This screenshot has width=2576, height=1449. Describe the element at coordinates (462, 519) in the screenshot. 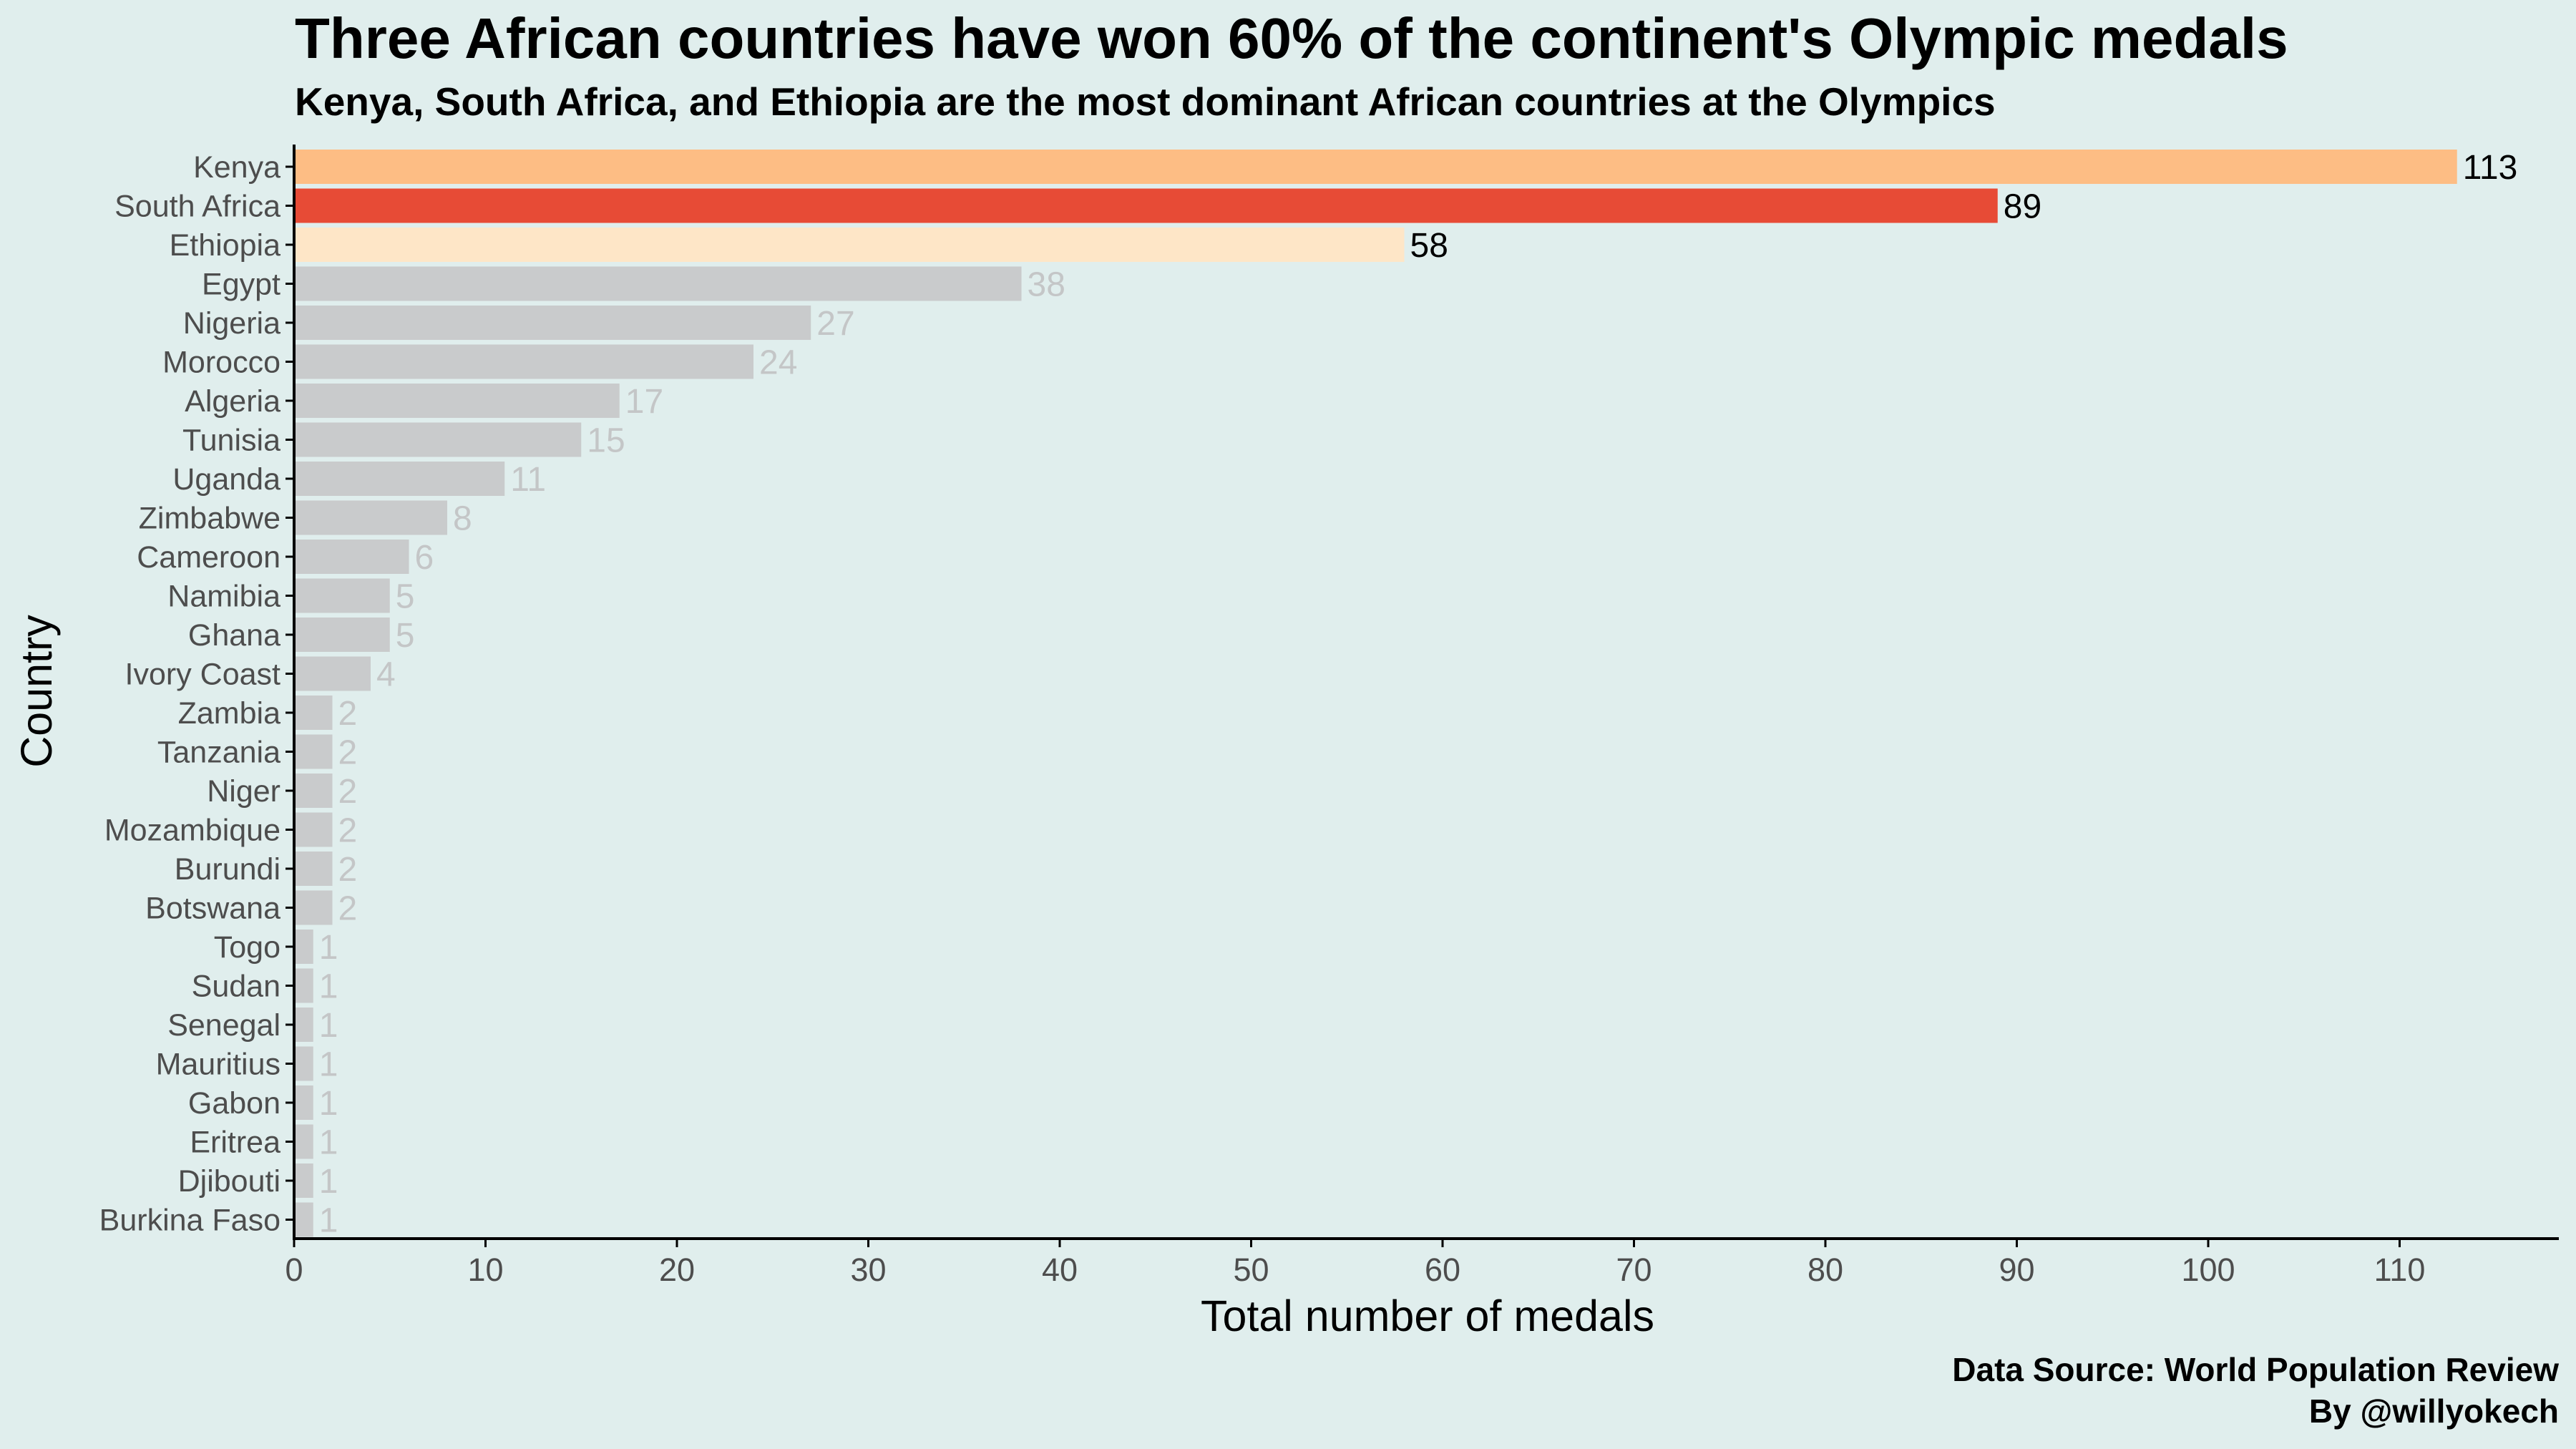

I see `value-label-zimbabwe: 8` at that location.